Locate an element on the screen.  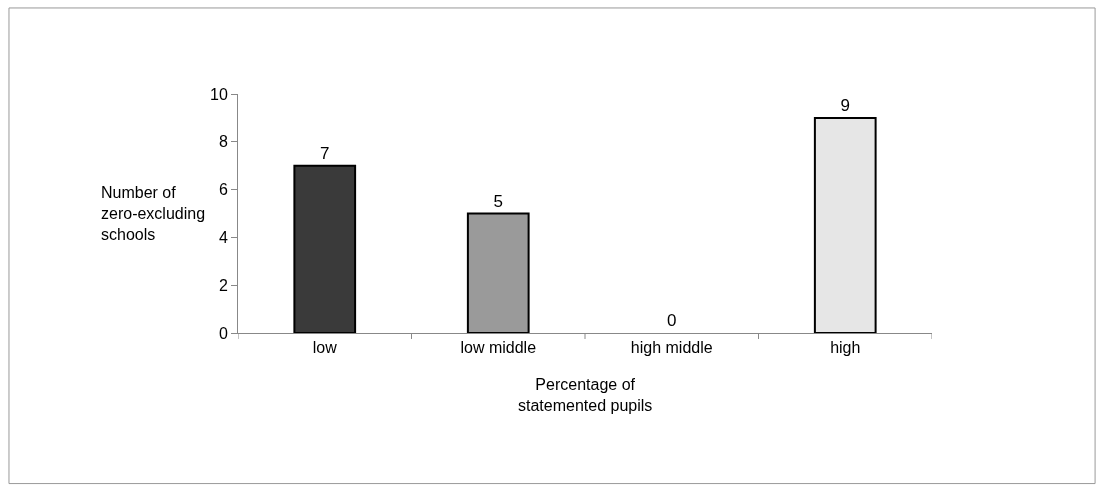
y-tick-label: 10 is located at coordinates (219, 94).